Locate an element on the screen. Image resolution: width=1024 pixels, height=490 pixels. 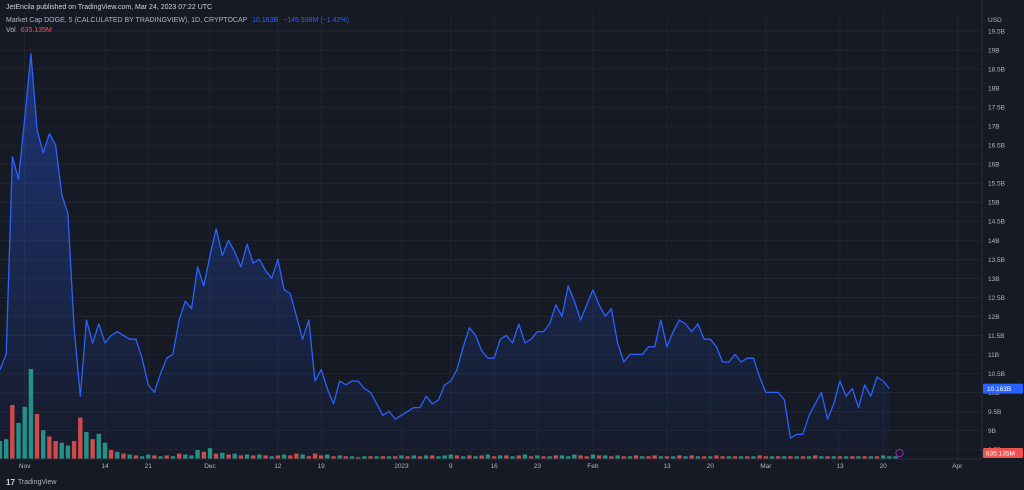
y-tick-label: 10.5B is located at coordinates (996, 374).